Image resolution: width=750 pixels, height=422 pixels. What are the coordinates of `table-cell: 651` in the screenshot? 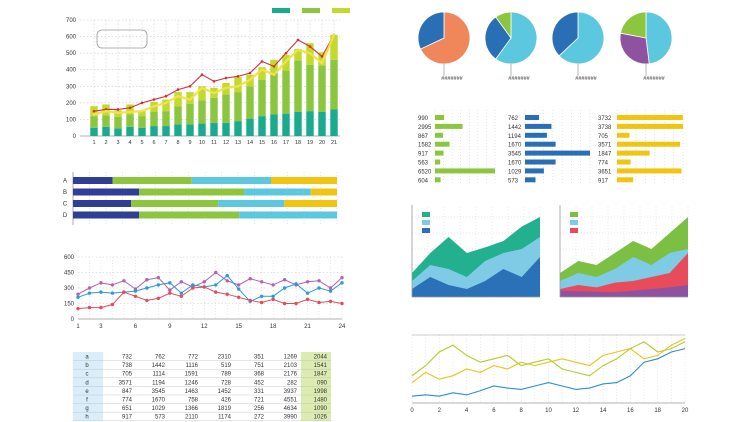 It's located at (127, 409).